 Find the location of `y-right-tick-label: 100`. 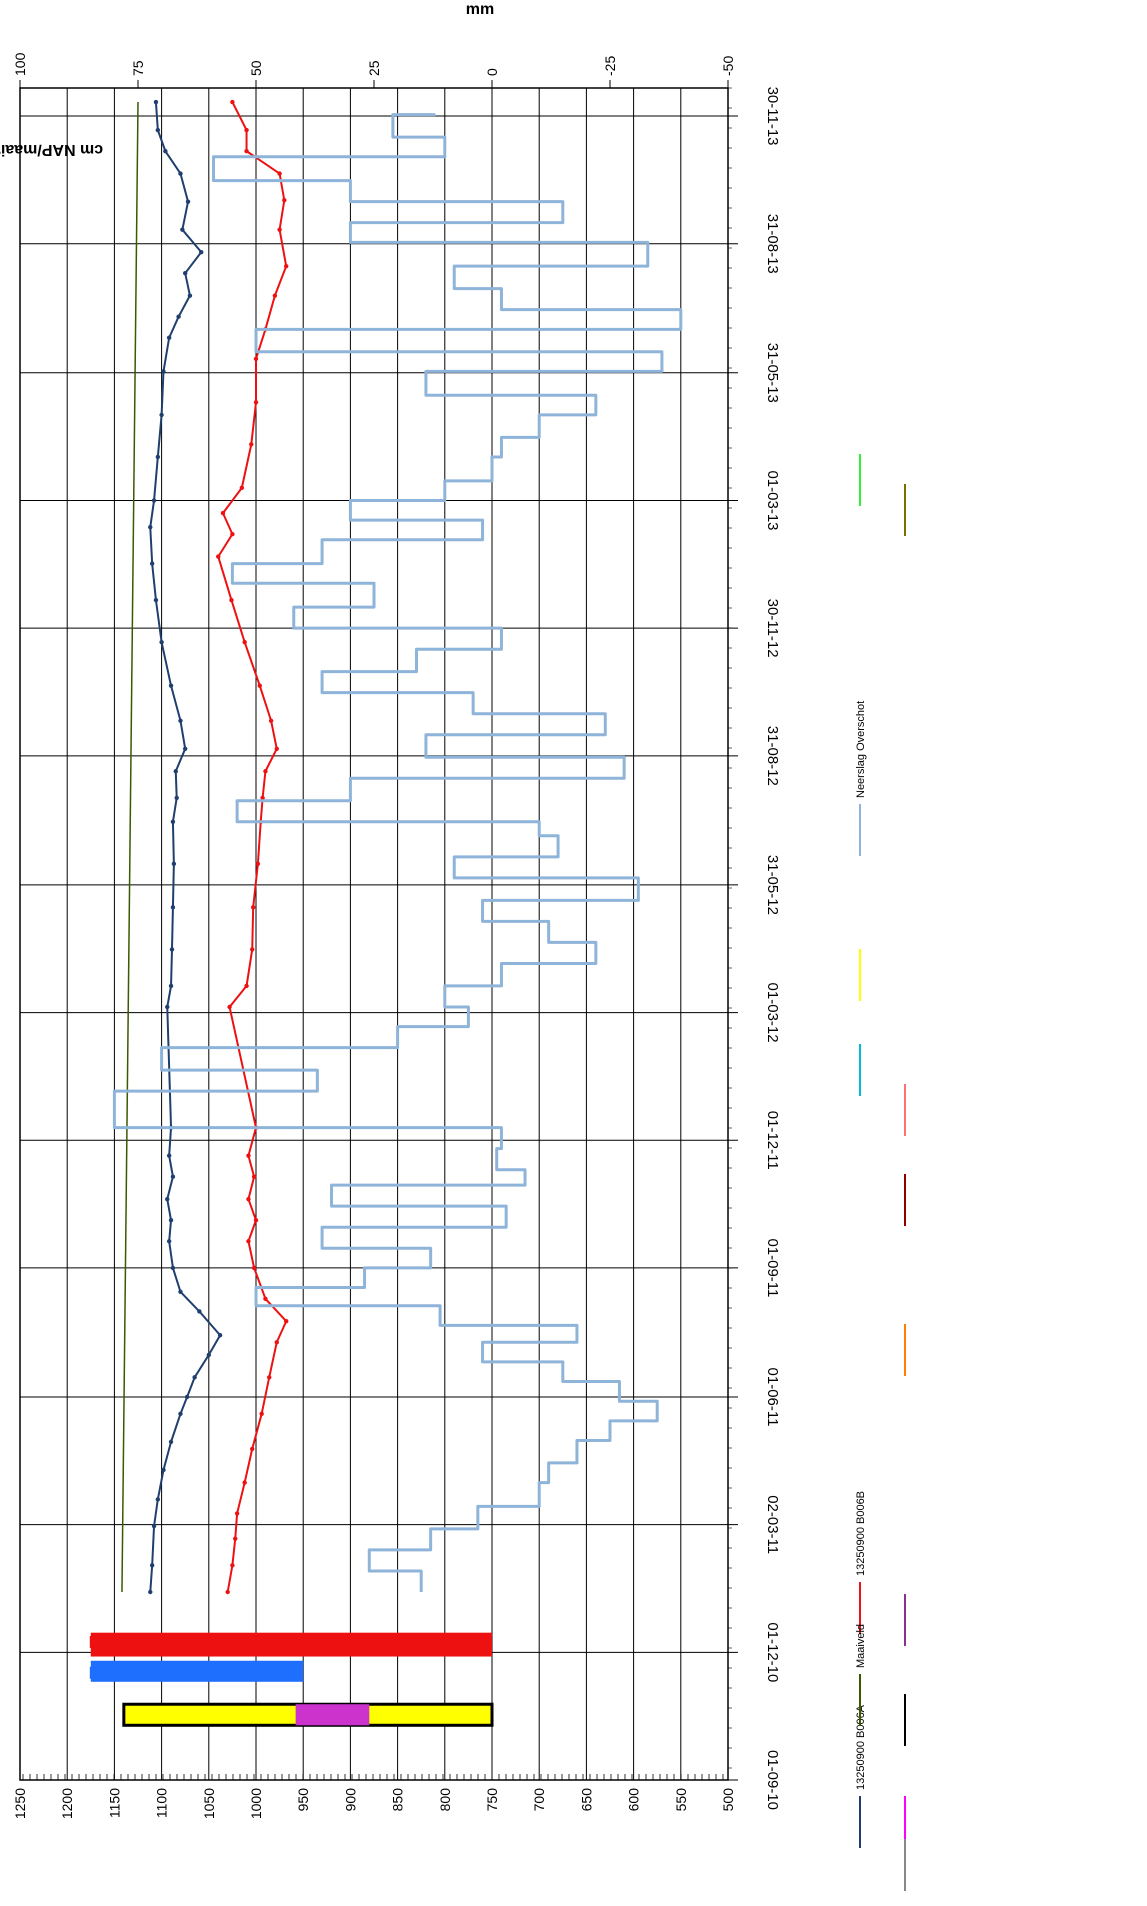

y-right-tick-label: 100 is located at coordinates (20, 64).